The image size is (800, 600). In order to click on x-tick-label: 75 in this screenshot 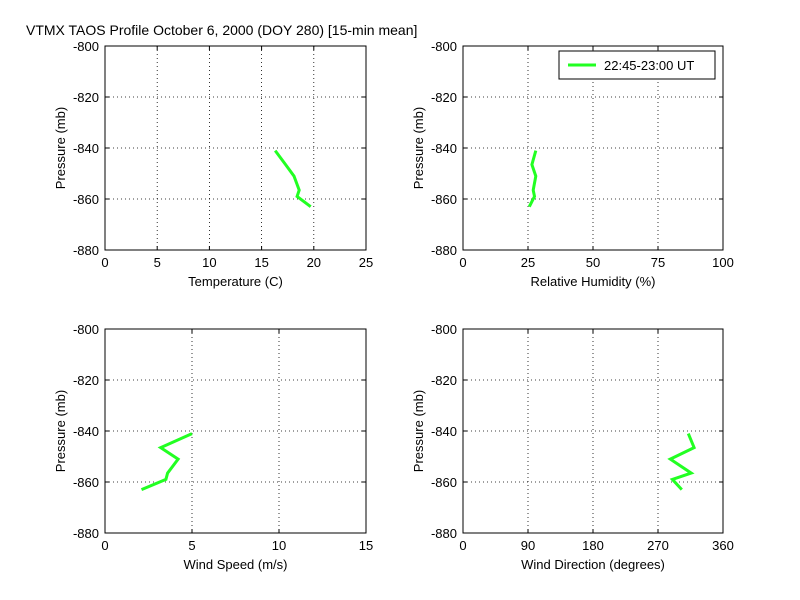, I will do `click(658, 262)`.